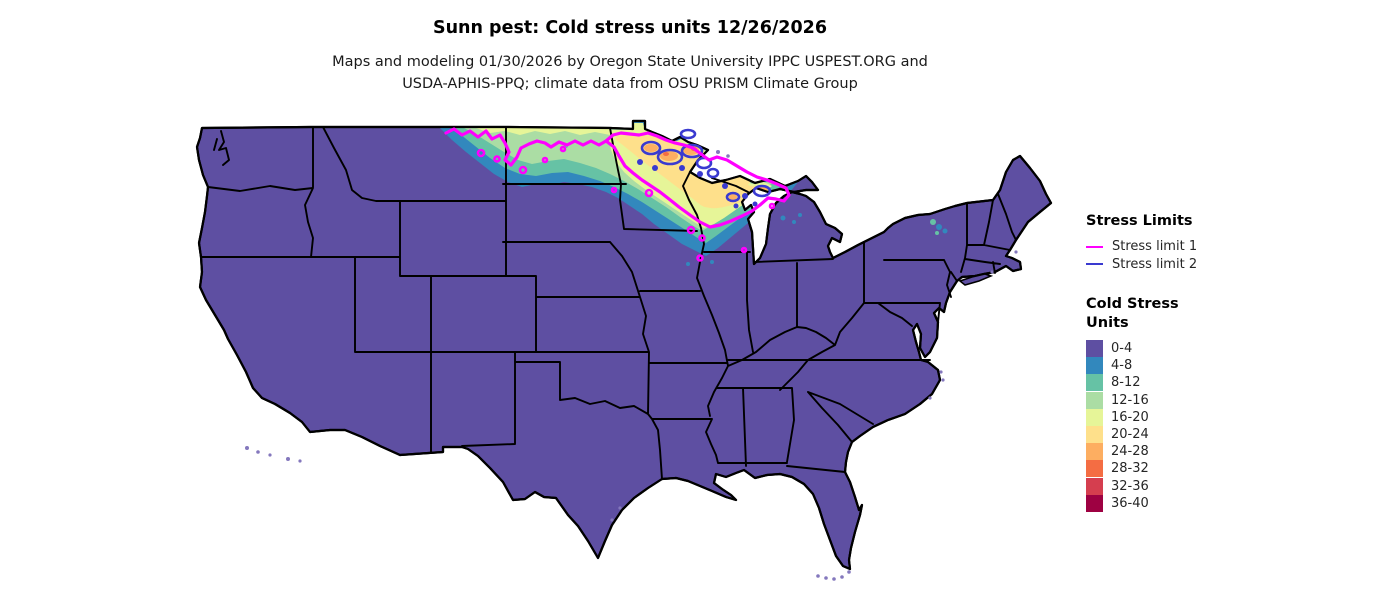 The height and width of the screenshot is (594, 1400). Describe the element at coordinates (1176, 486) in the screenshot. I see `cold-stress-class-row: 32-36` at that location.